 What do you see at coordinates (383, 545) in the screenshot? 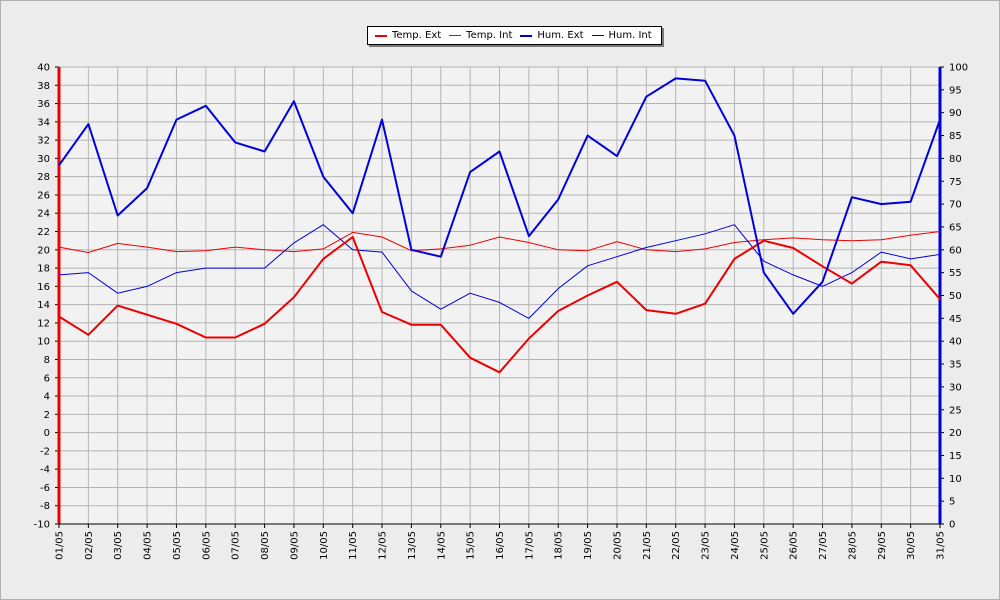
I see `x-tick-label: 12/05` at bounding box center [383, 545].